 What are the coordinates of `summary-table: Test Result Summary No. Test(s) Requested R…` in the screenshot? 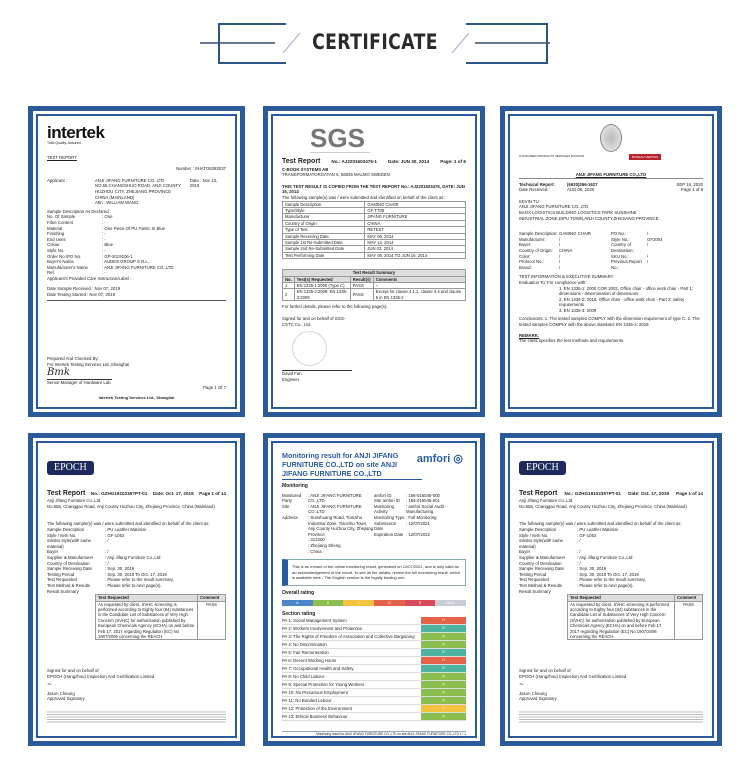 It's located at (374, 285).